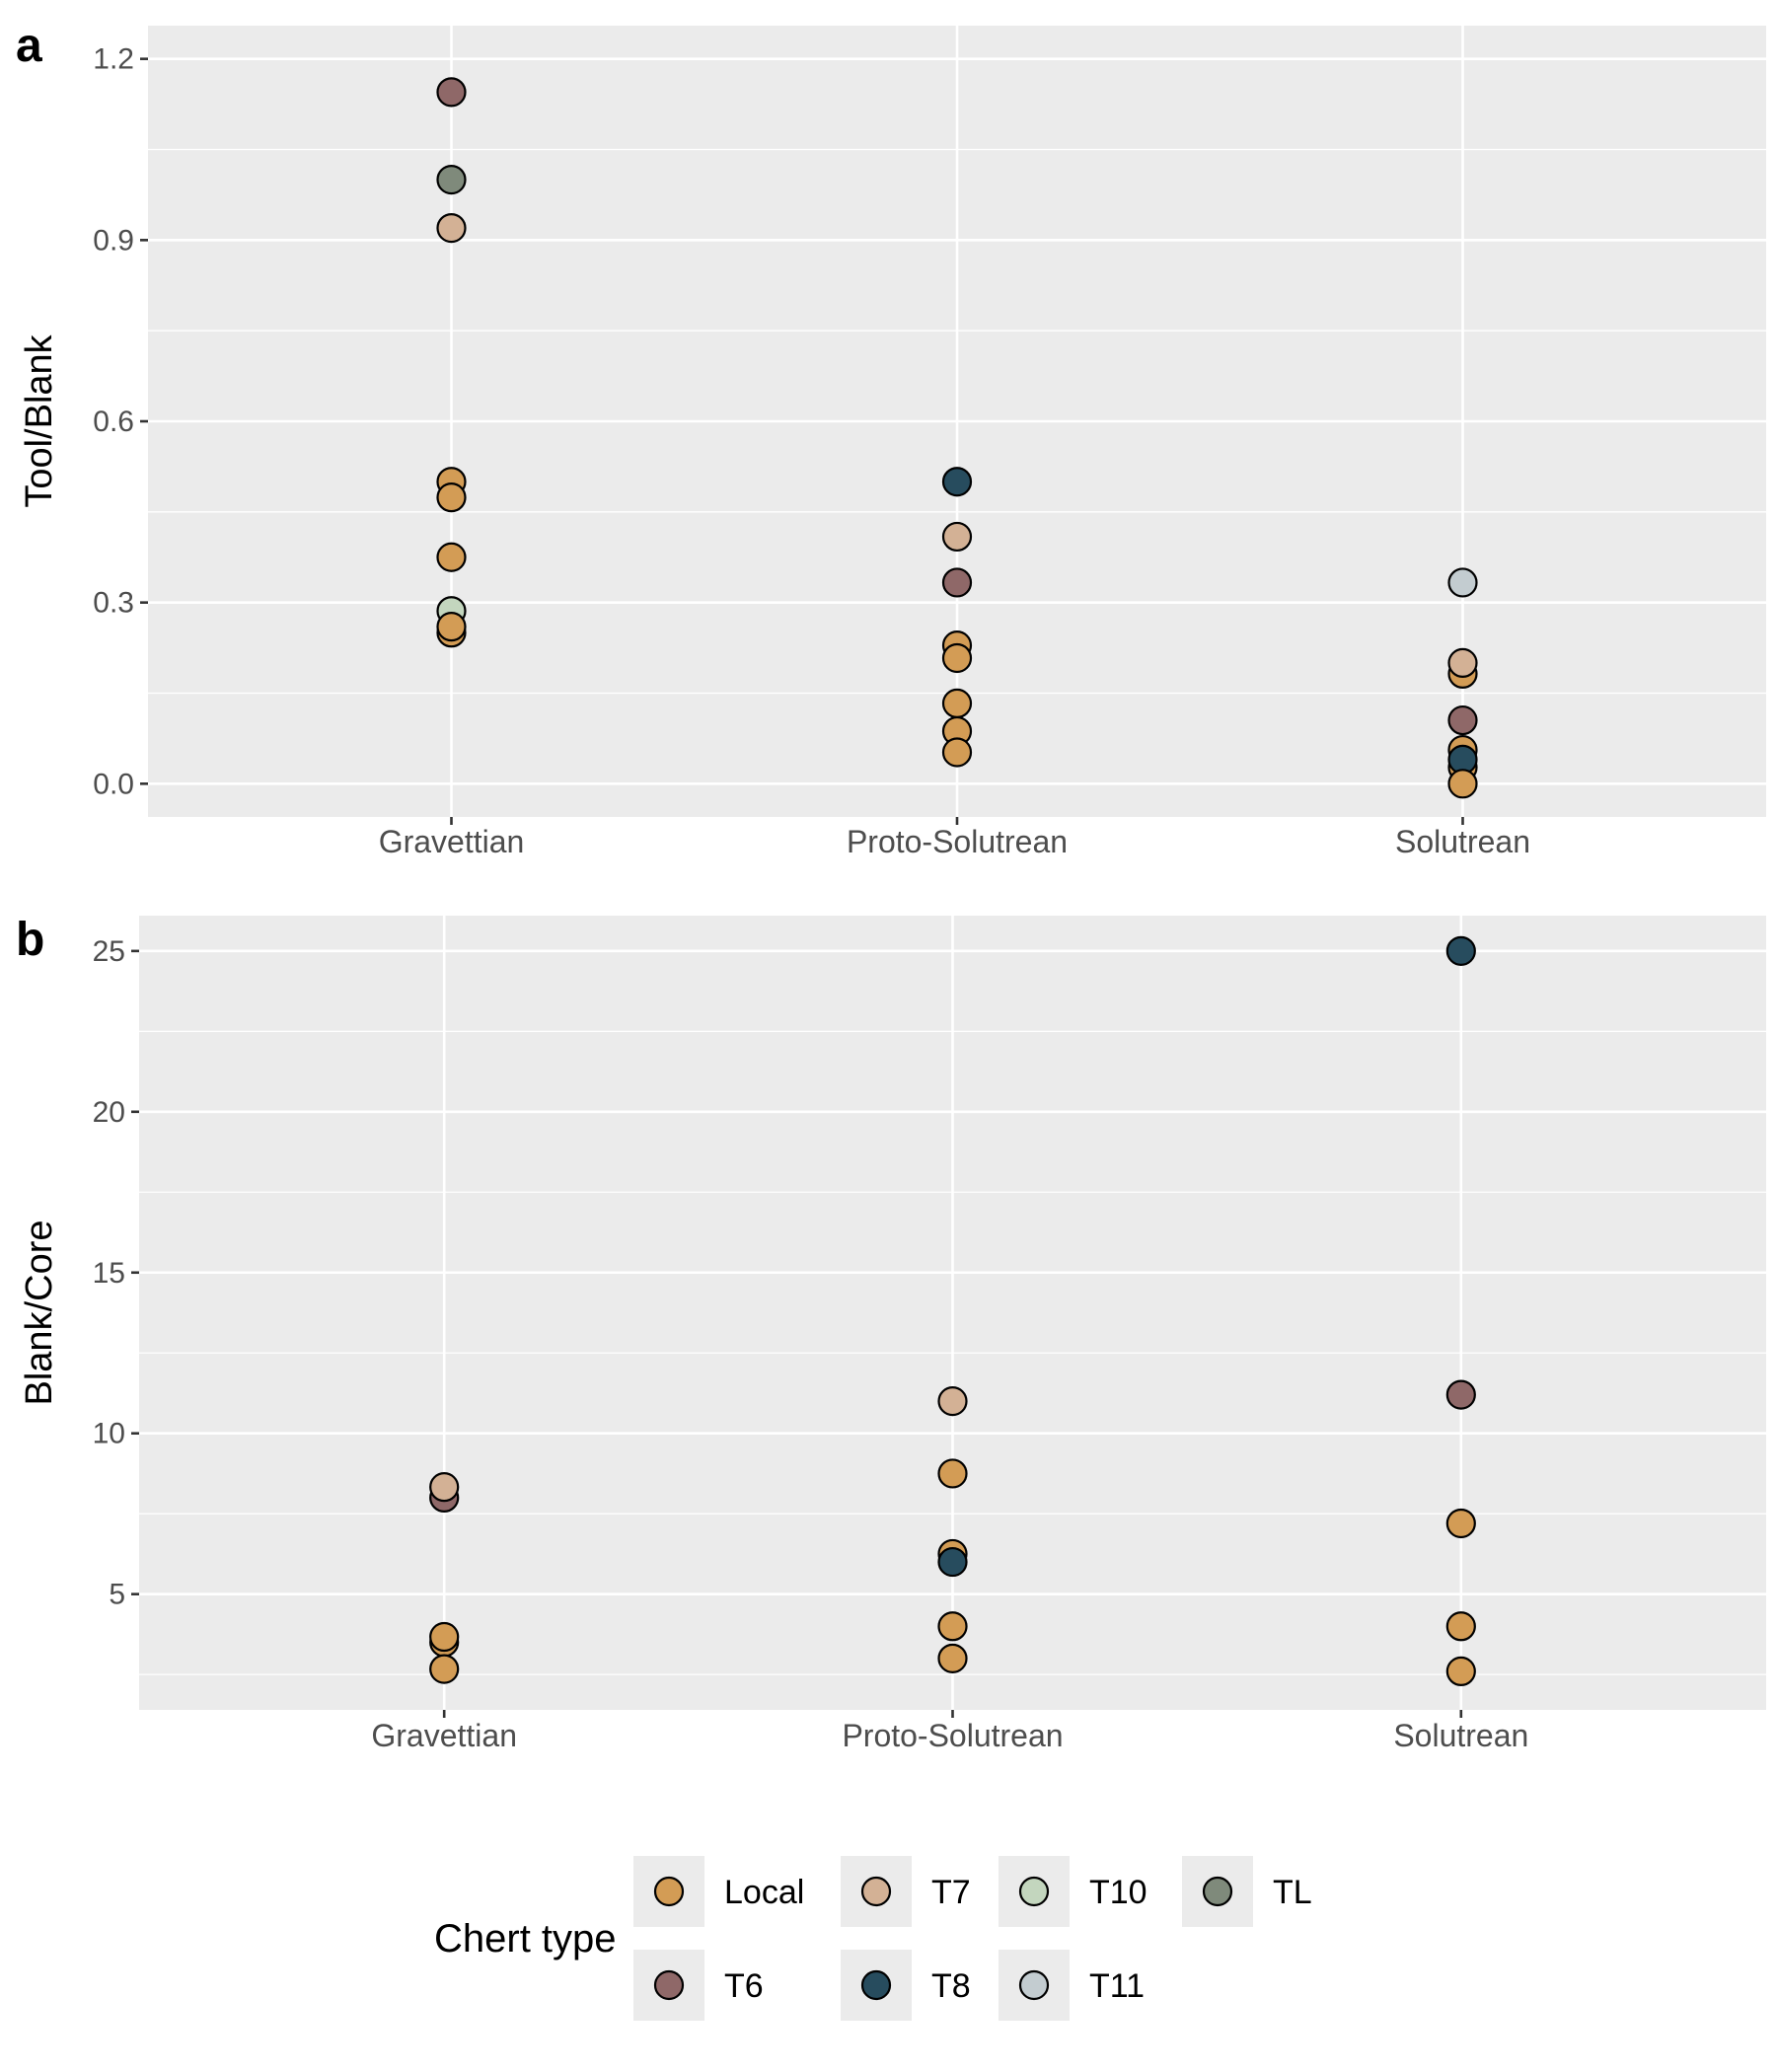 The width and height of the screenshot is (1776, 2072). What do you see at coordinates (764, 1892) in the screenshot?
I see `legend-label: Local` at bounding box center [764, 1892].